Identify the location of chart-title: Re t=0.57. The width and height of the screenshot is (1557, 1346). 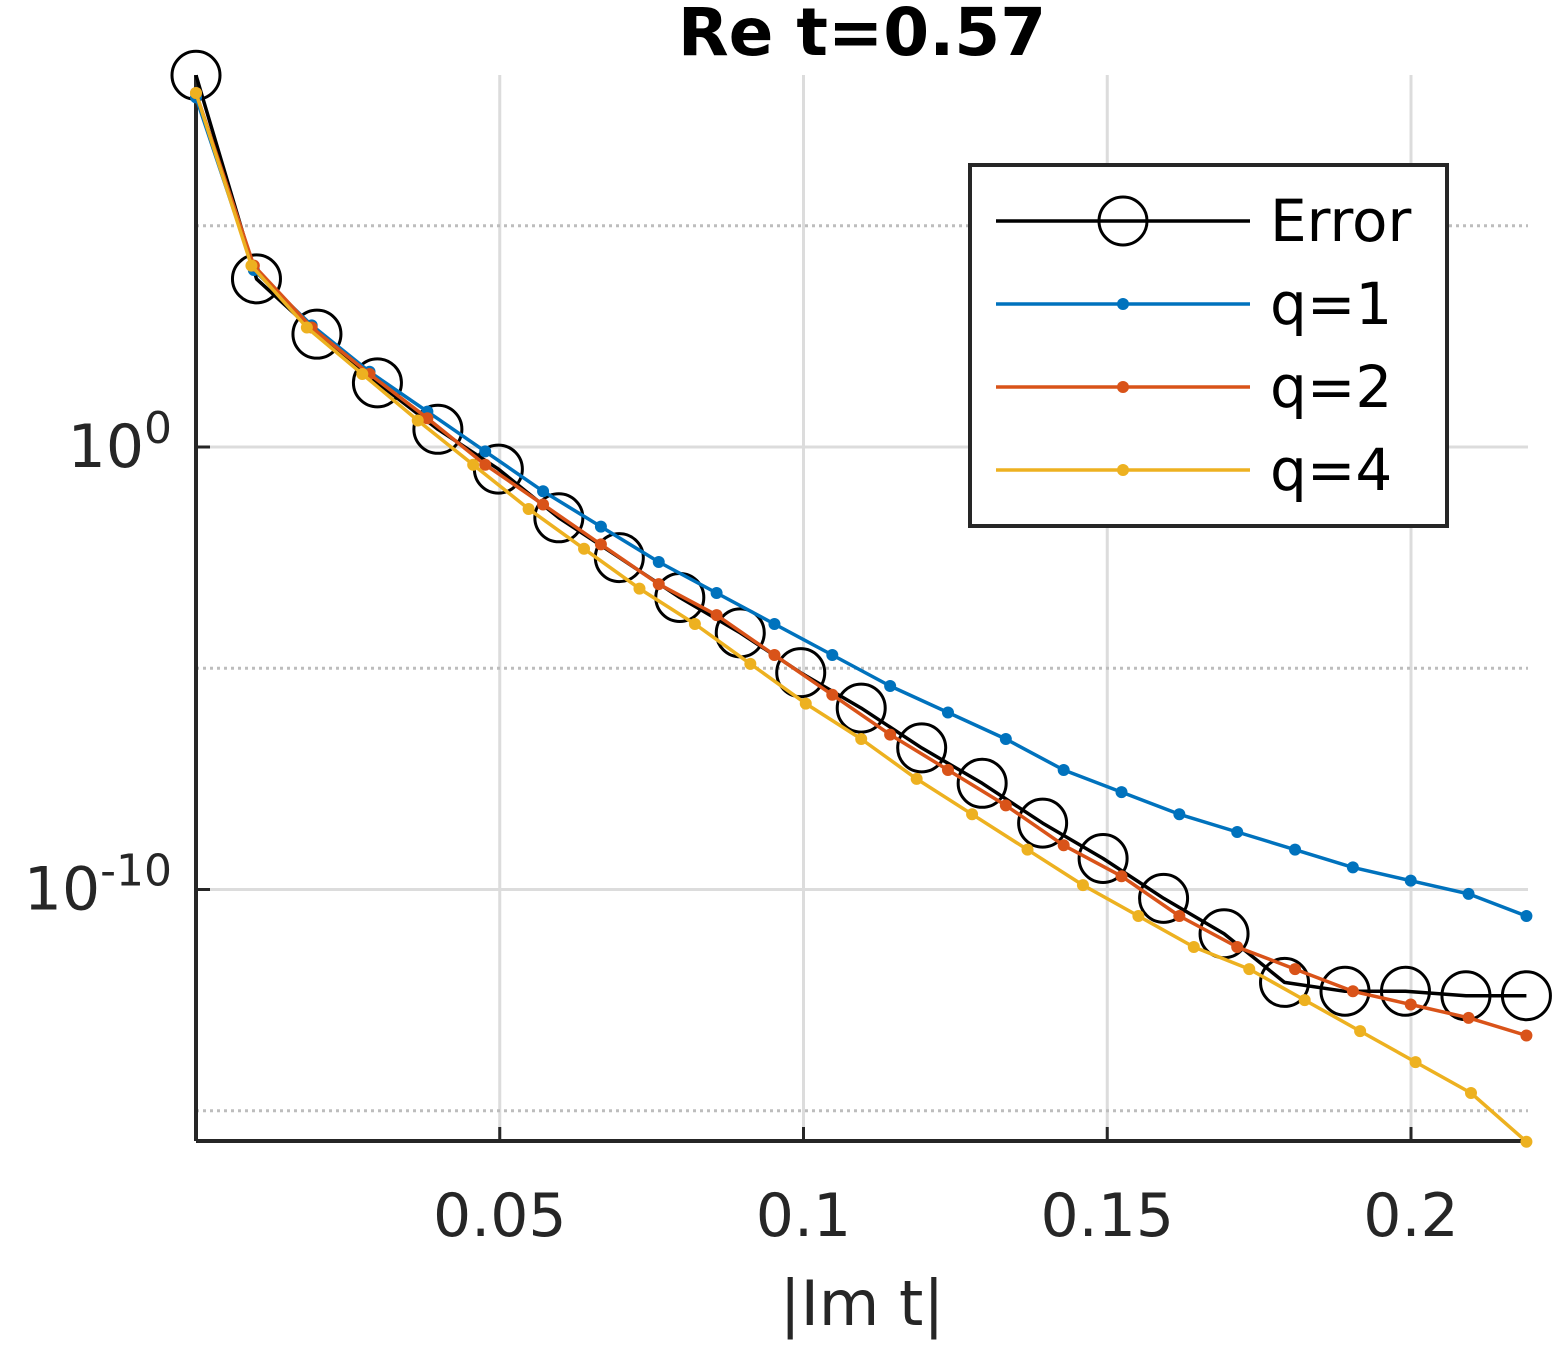
(862, 35).